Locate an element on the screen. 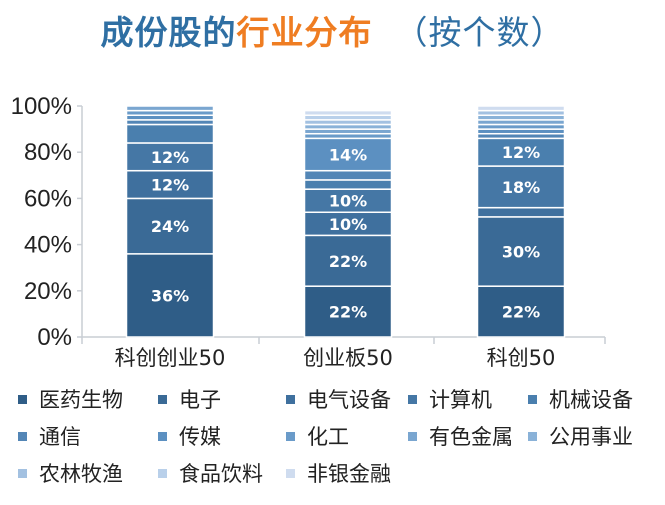 The width and height of the screenshot is (665, 505). y-tick-label: 100% is located at coordinates (41, 106).